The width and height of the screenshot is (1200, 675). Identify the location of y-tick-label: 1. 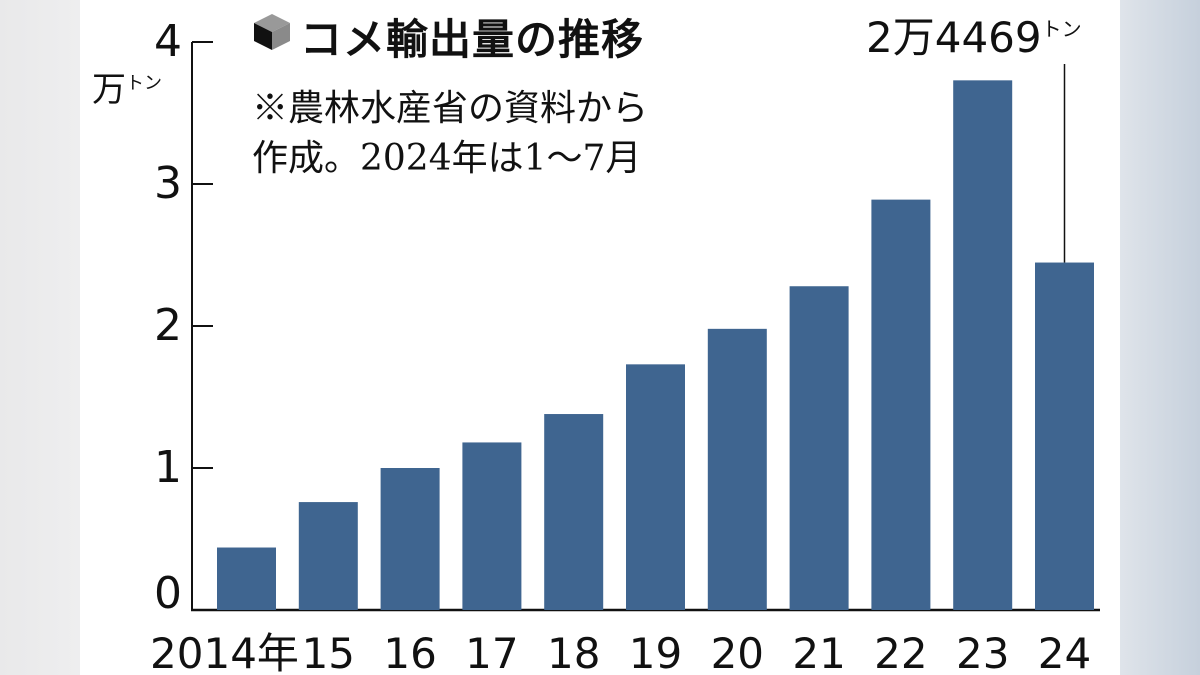
(168, 467).